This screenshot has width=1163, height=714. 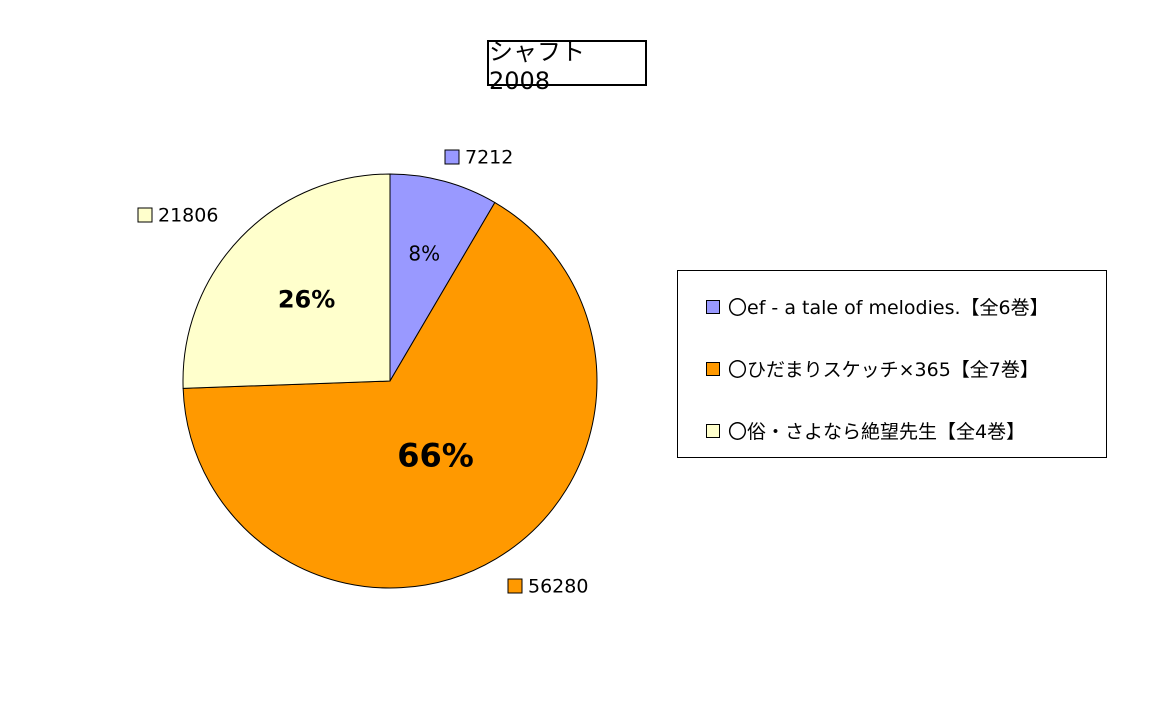 I want to click on legend-label-ef: 〇ef - a tale of melodies.【全6巻】, so click(x=888, y=308).